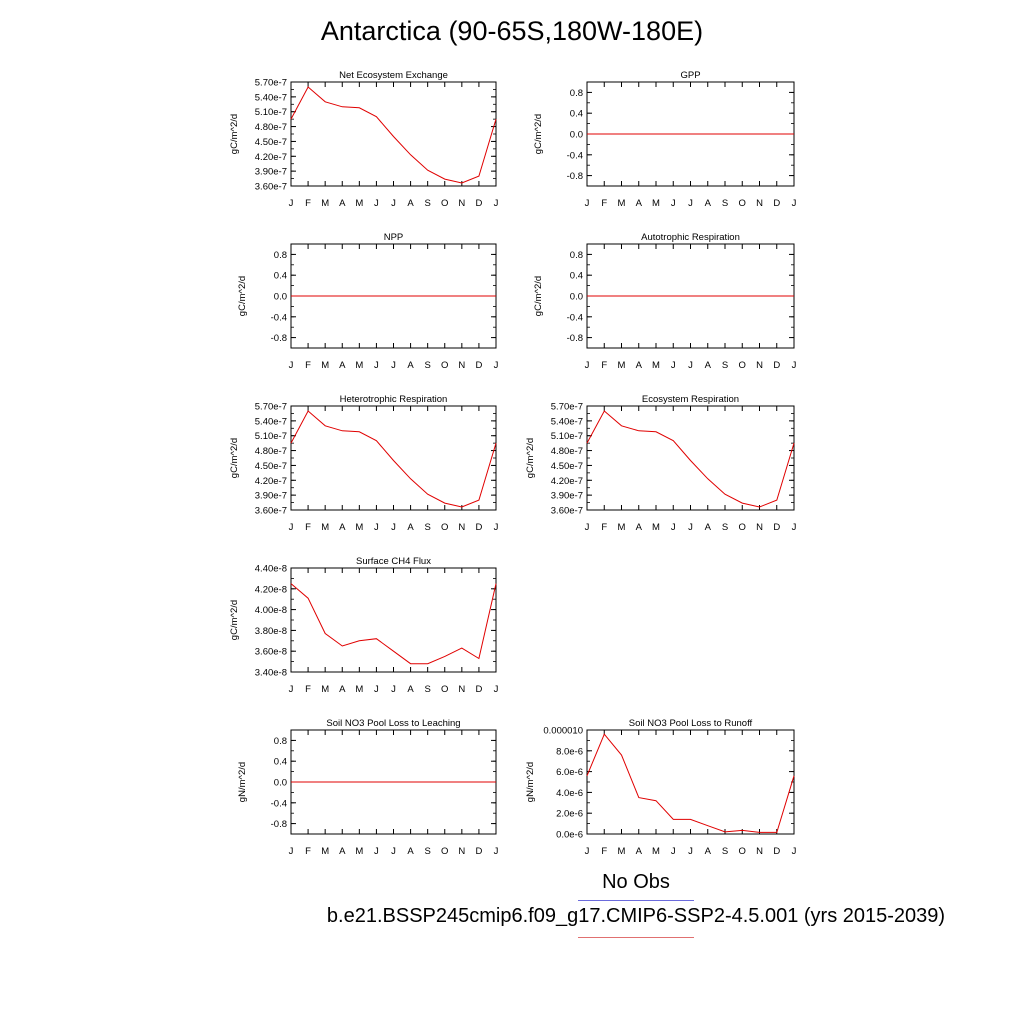 The width and height of the screenshot is (1024, 1024). What do you see at coordinates (567, 421) in the screenshot?
I see `y-tick-label: 5.40e-7` at bounding box center [567, 421].